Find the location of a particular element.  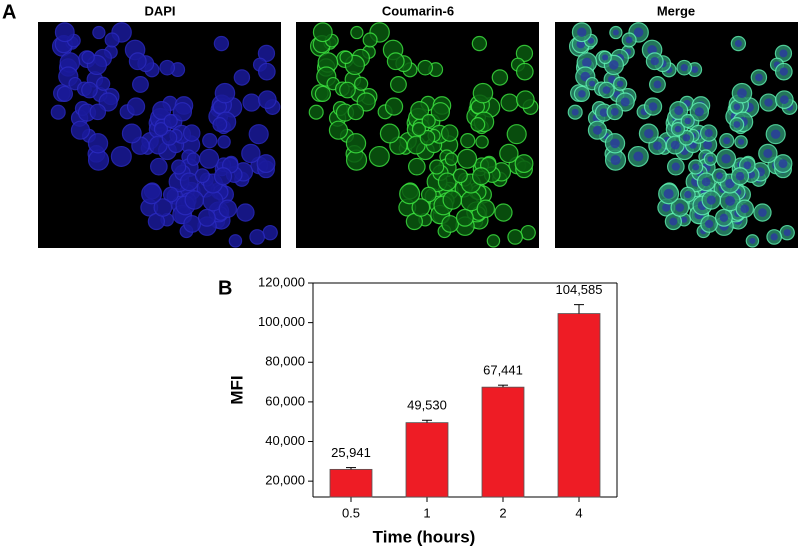

image-title: DAPI is located at coordinates (159, 10).